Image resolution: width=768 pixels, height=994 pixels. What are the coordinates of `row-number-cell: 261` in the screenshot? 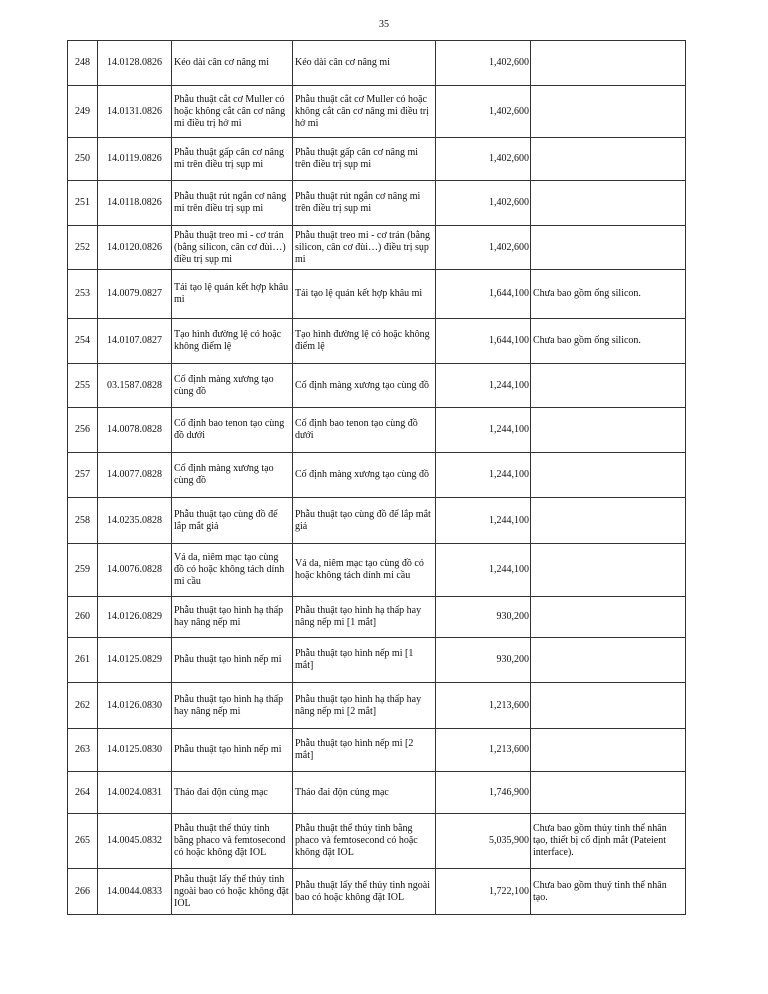 It's located at (82, 660).